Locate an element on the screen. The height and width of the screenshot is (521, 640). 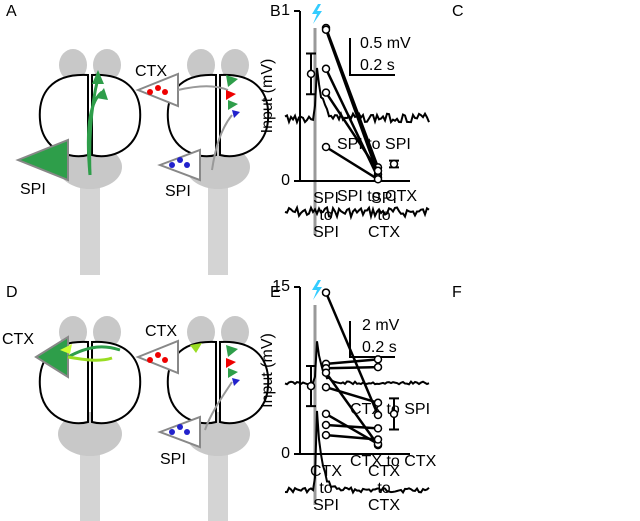
x-tick-label: SPI to CTX is located at coordinates (384, 215).